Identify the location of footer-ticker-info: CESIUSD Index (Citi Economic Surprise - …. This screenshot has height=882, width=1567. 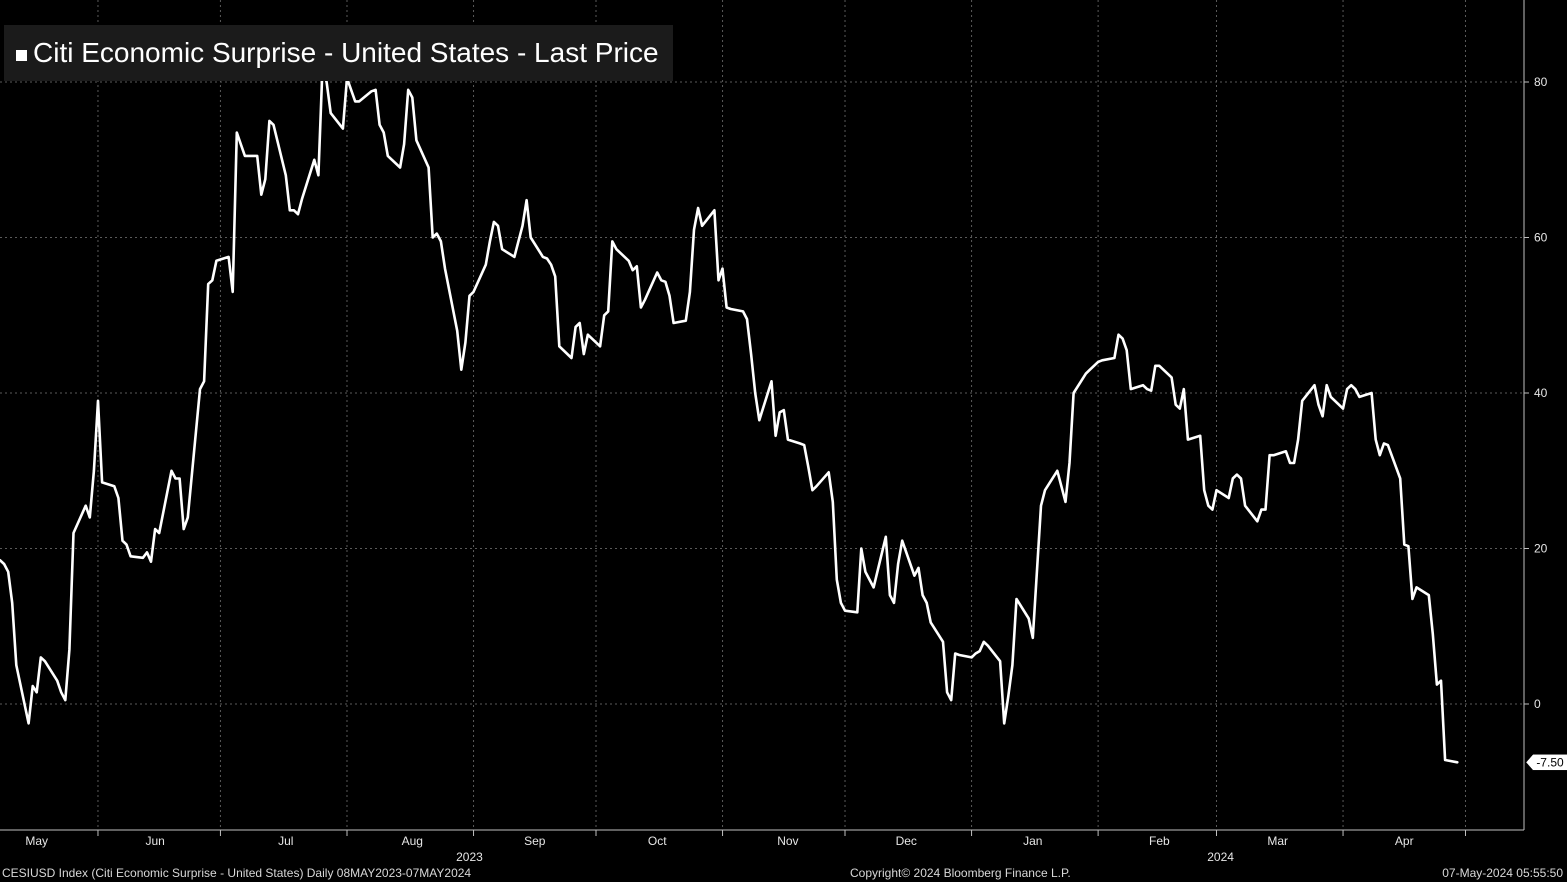
(237, 873).